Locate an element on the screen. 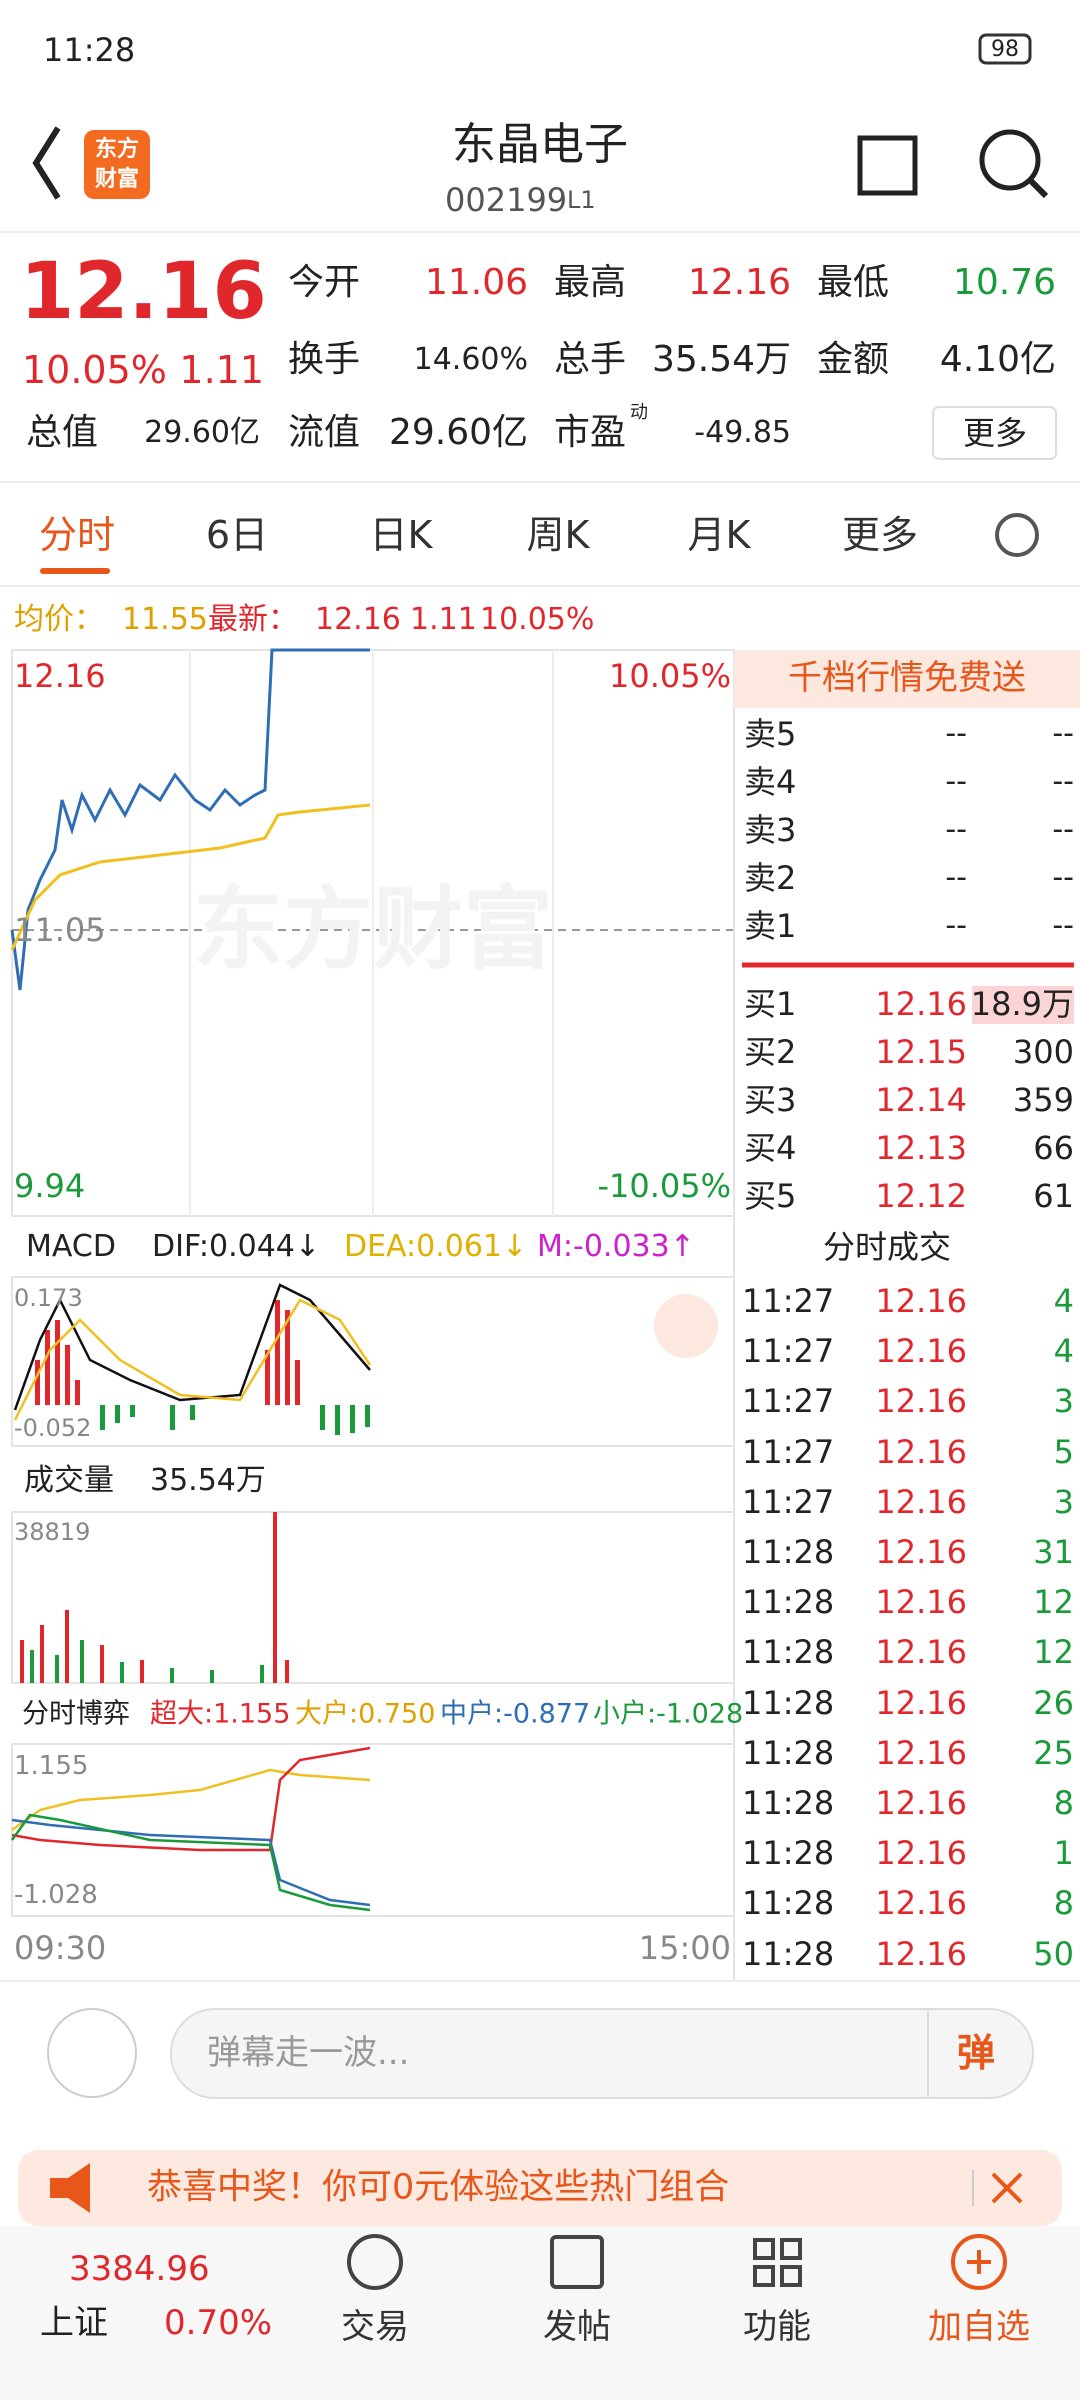 This screenshot has height=2400, width=1080. trade-volume: 4 is located at coordinates (1063, 1301).